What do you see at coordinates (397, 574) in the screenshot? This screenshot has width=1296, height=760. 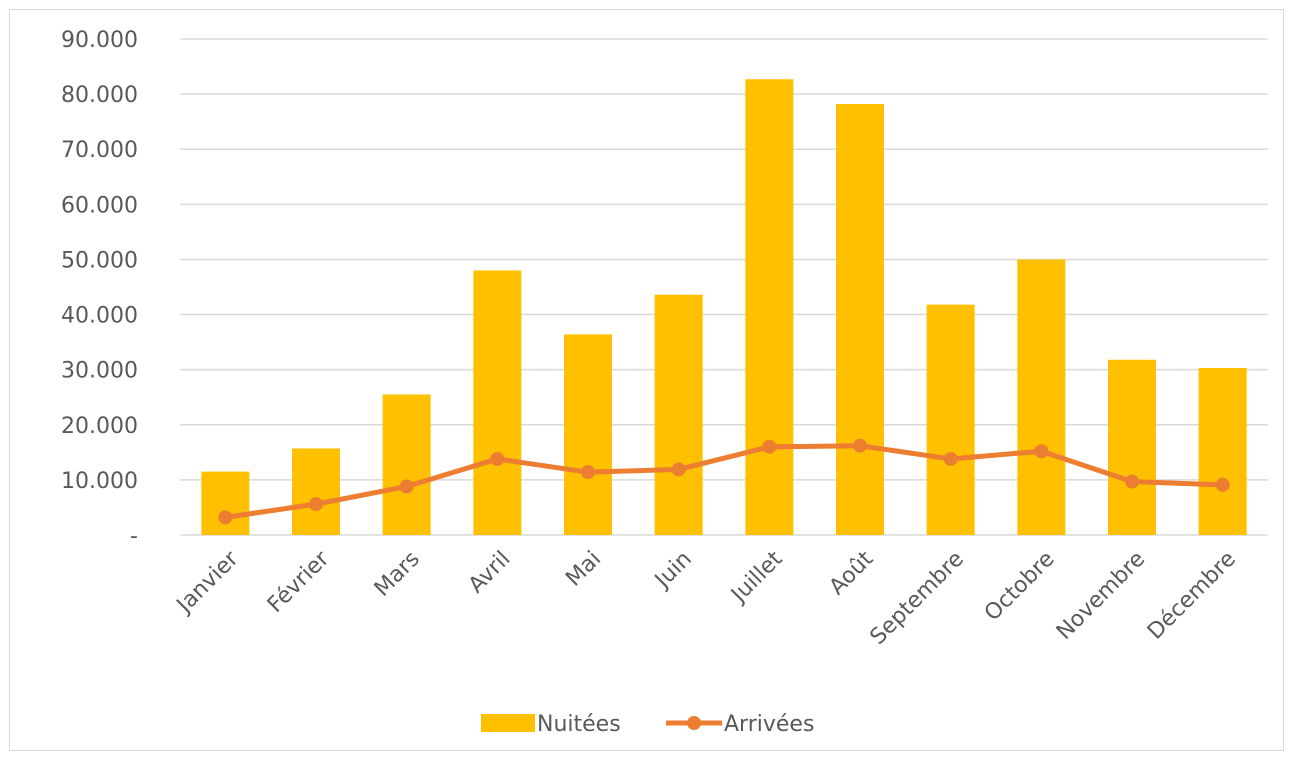 I see `x-tick-label: Mars` at bounding box center [397, 574].